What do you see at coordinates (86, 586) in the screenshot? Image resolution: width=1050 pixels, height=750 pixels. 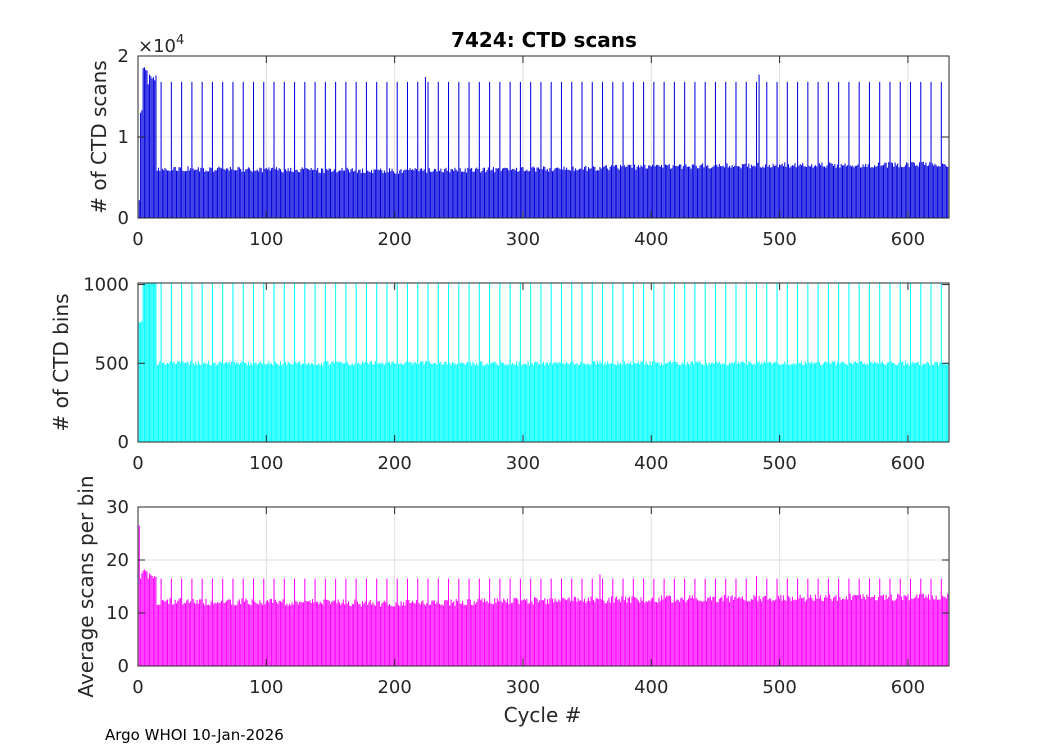 I see `y-axis-label: Average scans per bin` at bounding box center [86, 586].